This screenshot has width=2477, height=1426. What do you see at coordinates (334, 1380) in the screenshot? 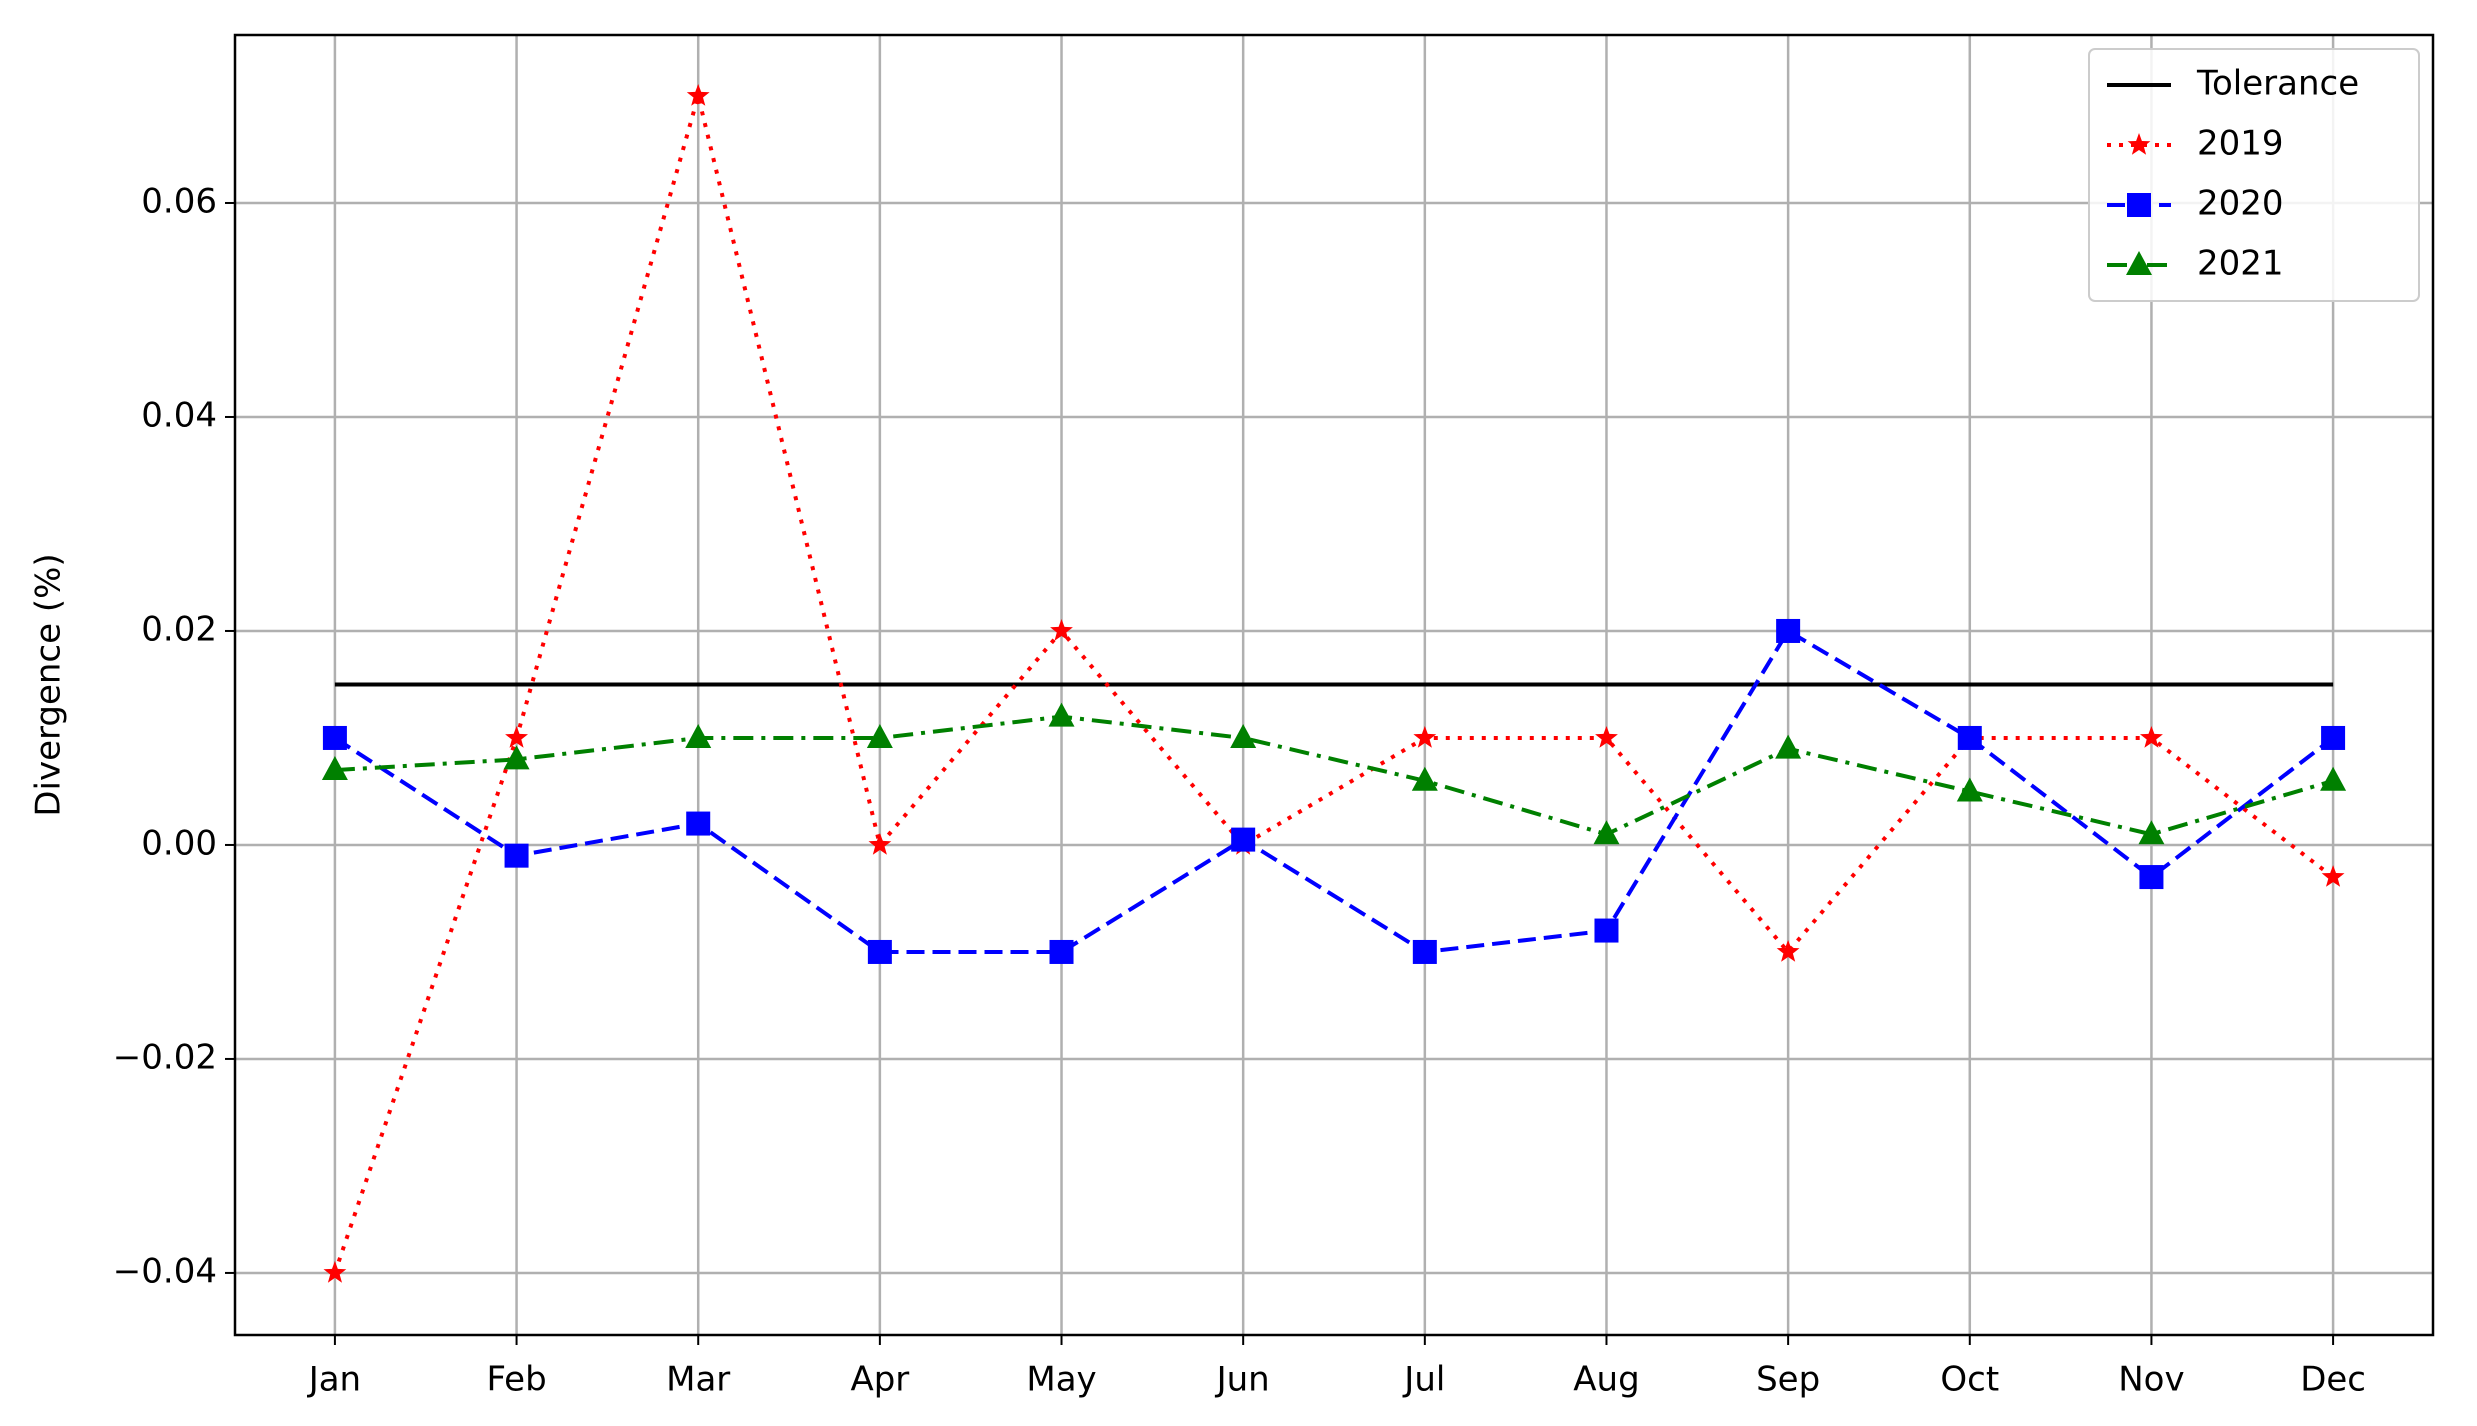
I see `x-tick-label: Jan` at bounding box center [334, 1380].